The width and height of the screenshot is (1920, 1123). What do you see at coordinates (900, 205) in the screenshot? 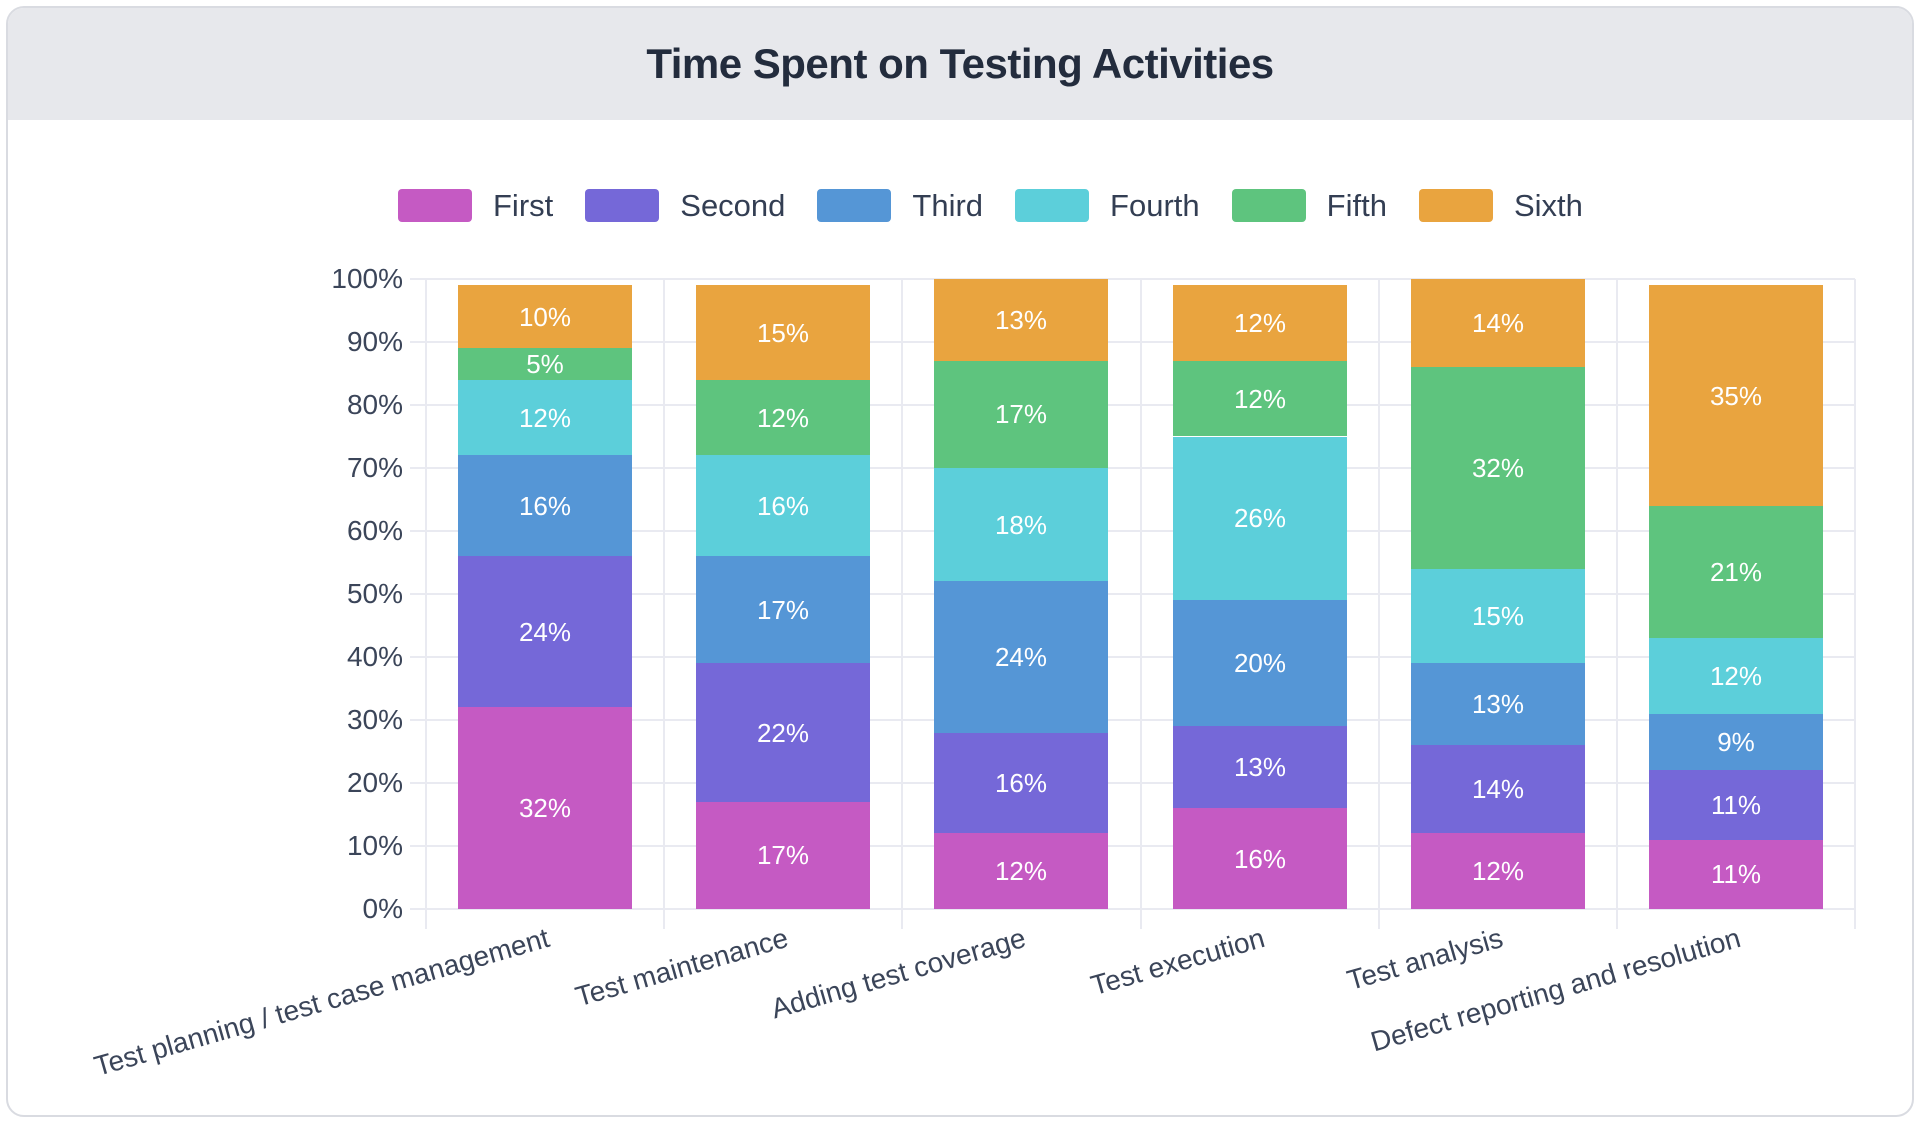
I see `legend-item-third: Third` at bounding box center [900, 205].